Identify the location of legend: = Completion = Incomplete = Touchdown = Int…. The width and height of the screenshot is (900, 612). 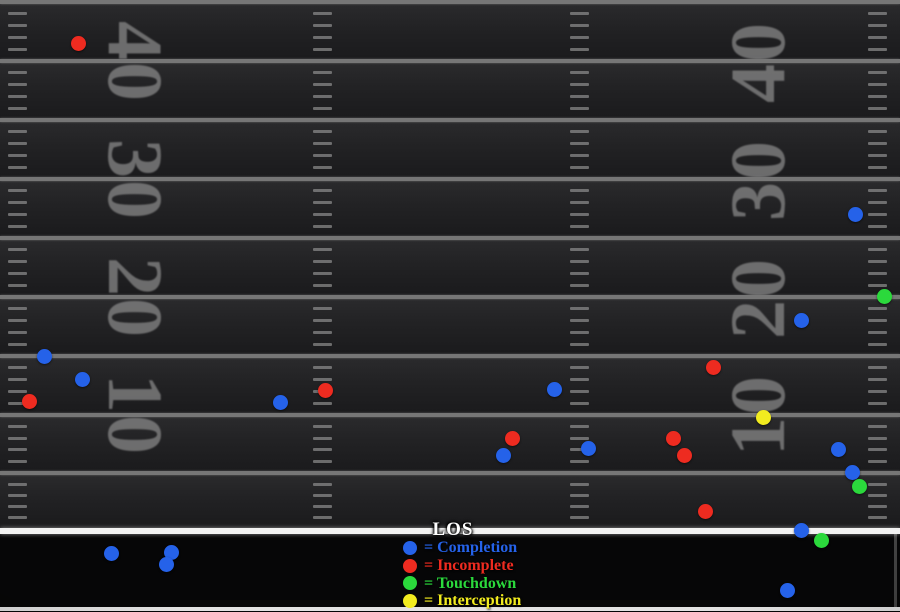
(462, 574).